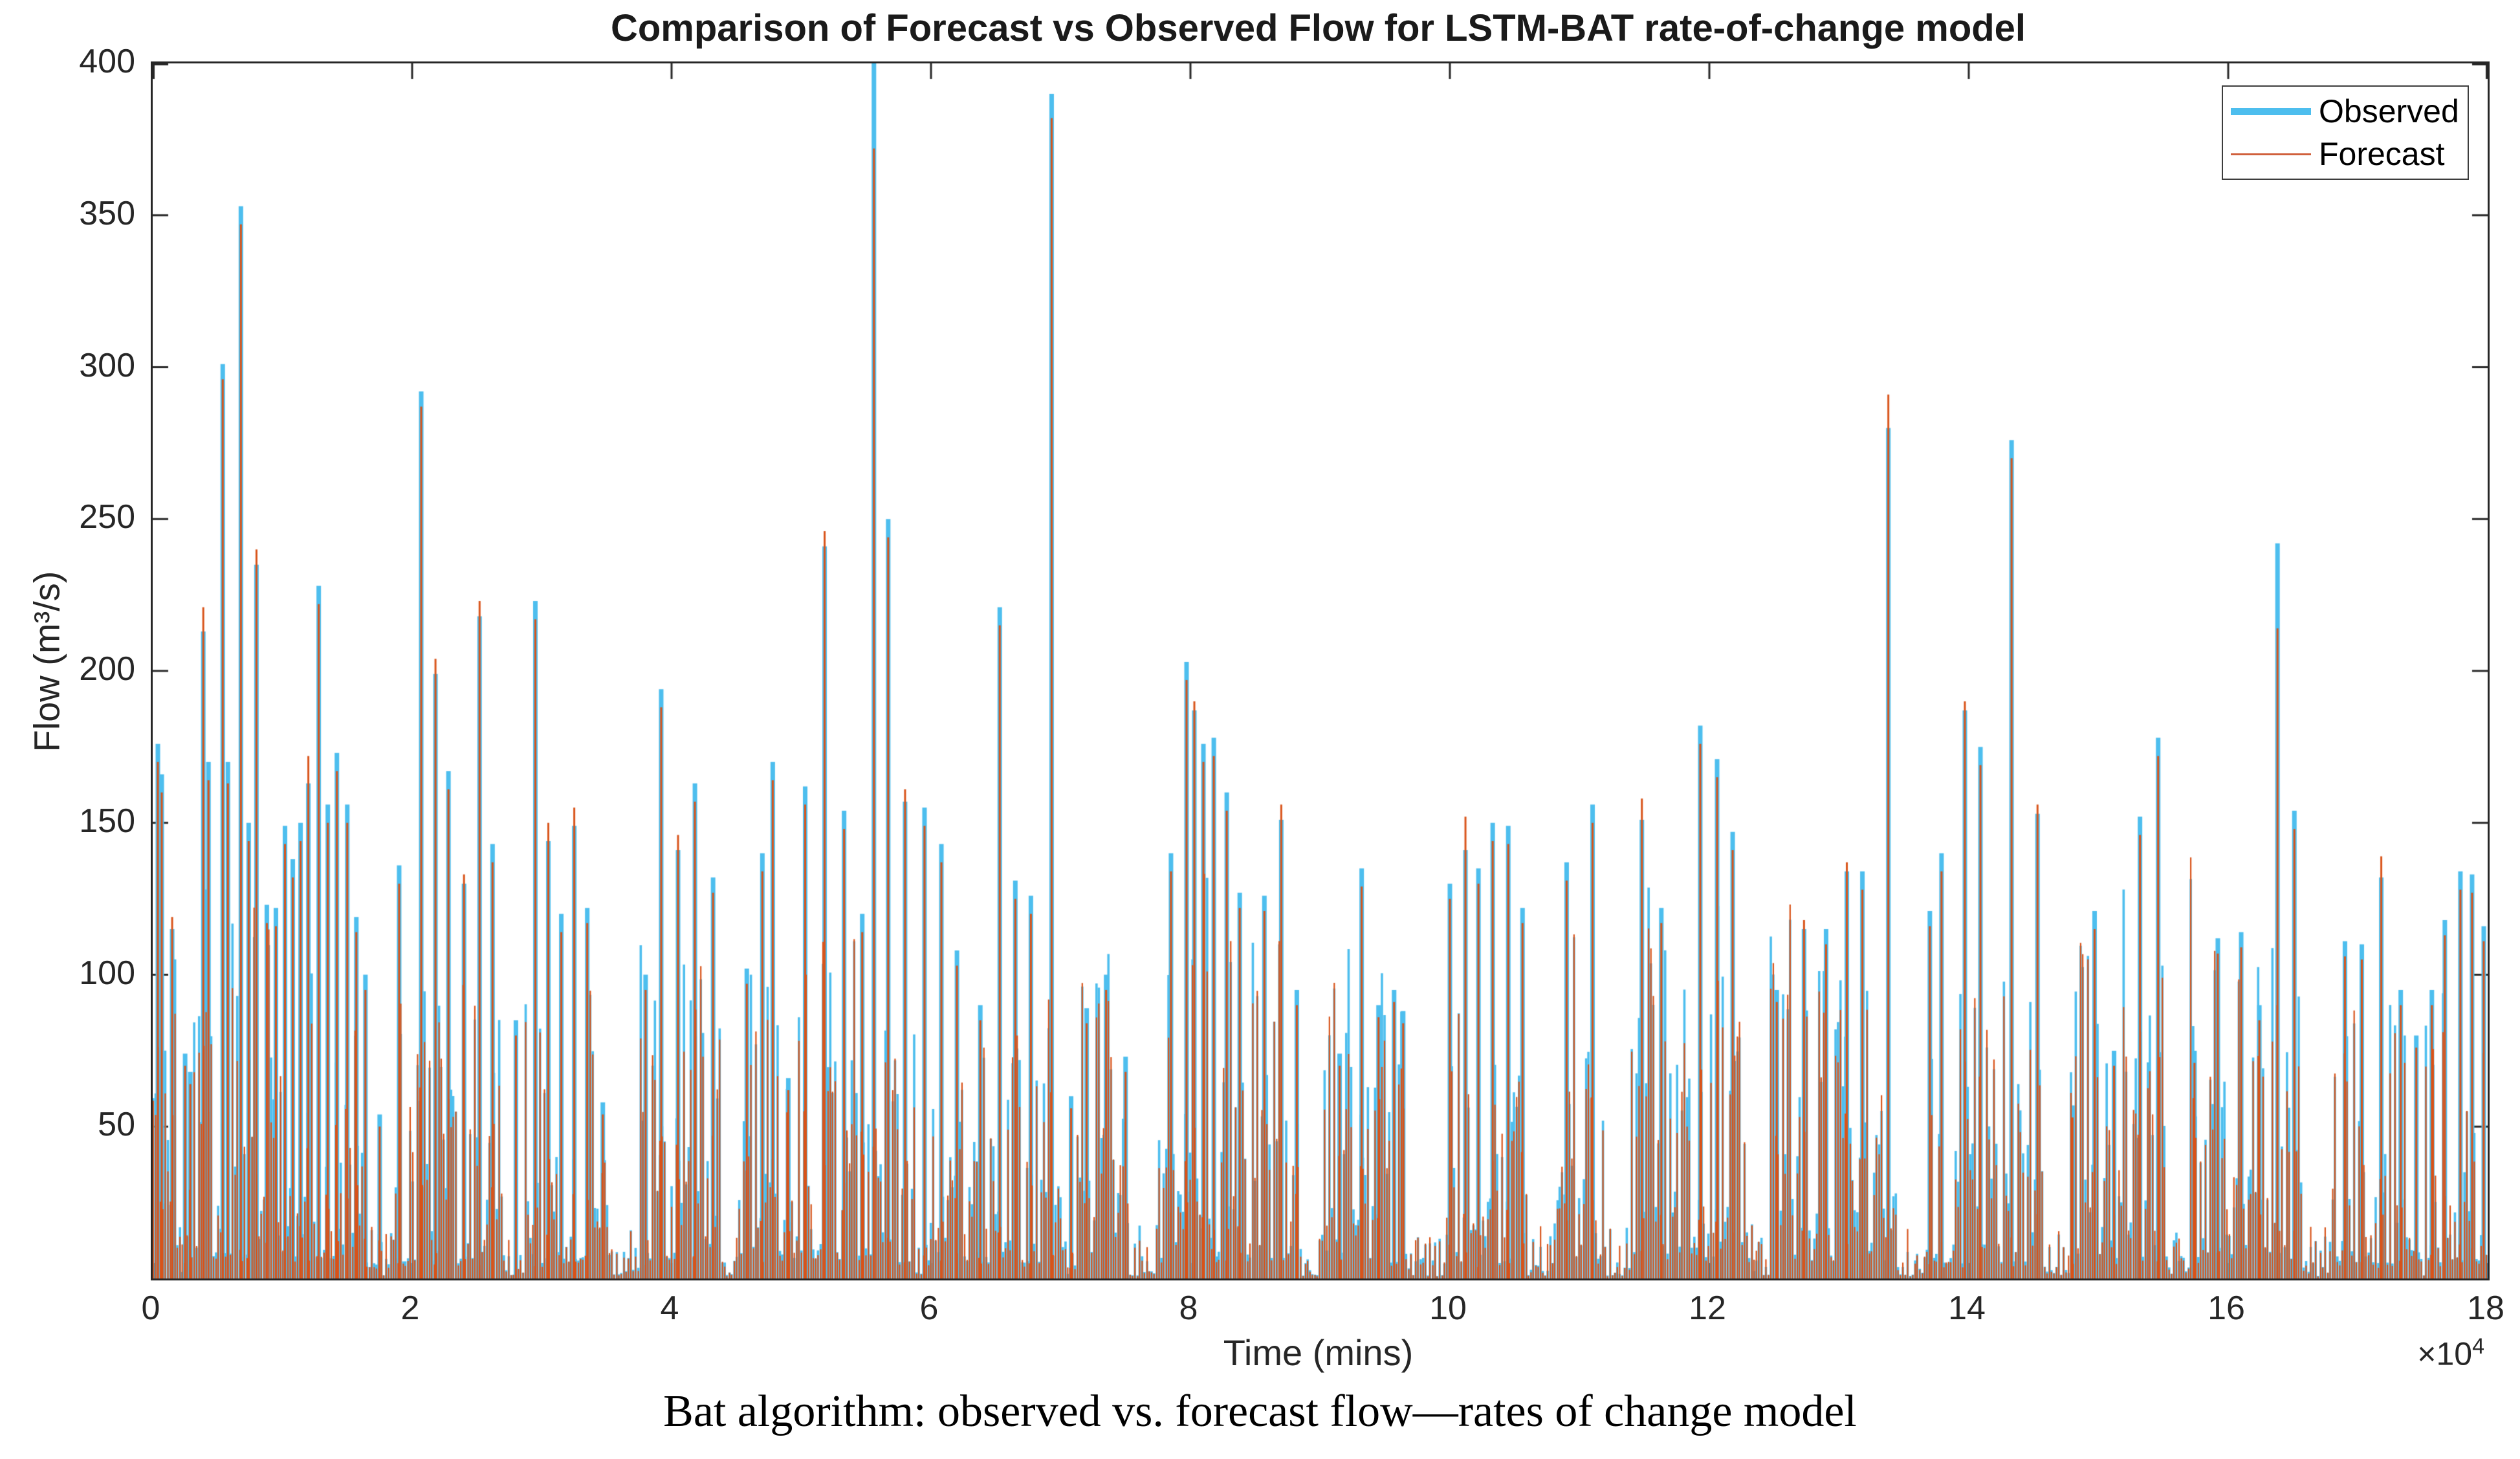 This screenshot has width=2520, height=1459. Describe the element at coordinates (670, 1308) in the screenshot. I see `x-tick-label: 4` at that location.